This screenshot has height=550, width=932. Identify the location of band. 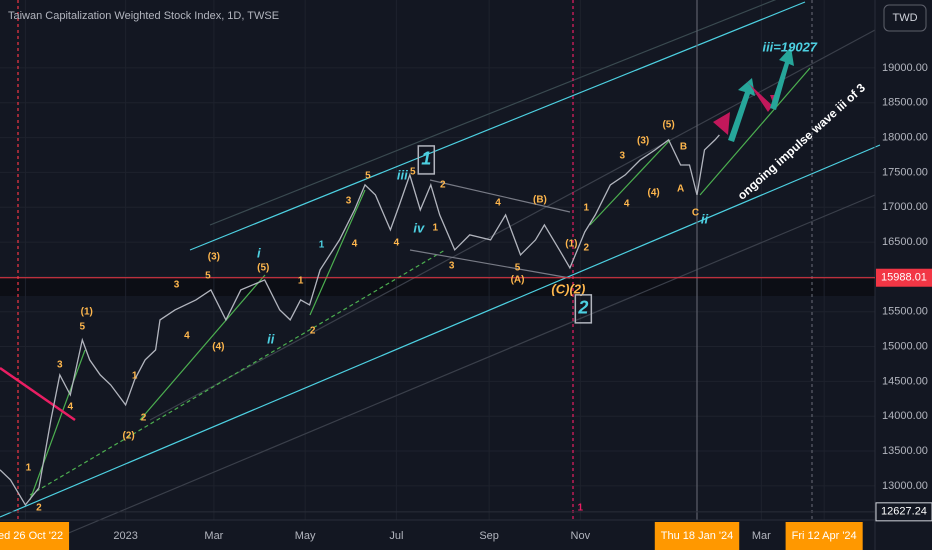
(437, 287).